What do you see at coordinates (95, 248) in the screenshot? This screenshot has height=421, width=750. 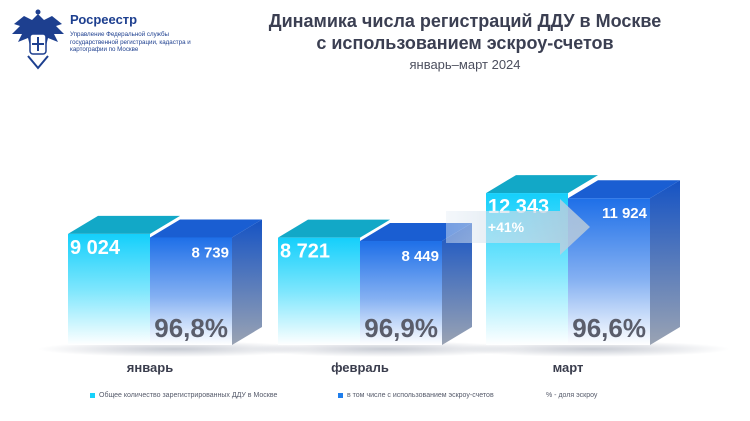 I see `bar-value-label: 9 024` at bounding box center [95, 248].